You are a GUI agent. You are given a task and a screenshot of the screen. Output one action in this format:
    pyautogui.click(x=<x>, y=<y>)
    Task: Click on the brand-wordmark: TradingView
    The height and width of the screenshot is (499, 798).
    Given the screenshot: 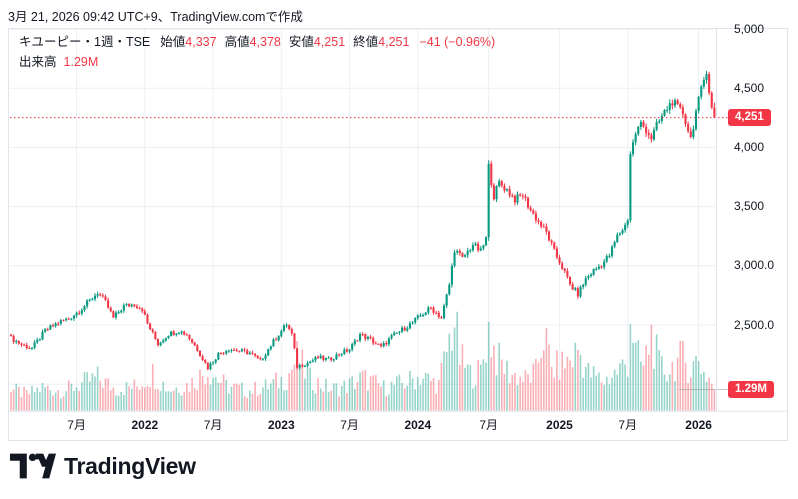 What is the action you would take?
    pyautogui.click(x=130, y=465)
    